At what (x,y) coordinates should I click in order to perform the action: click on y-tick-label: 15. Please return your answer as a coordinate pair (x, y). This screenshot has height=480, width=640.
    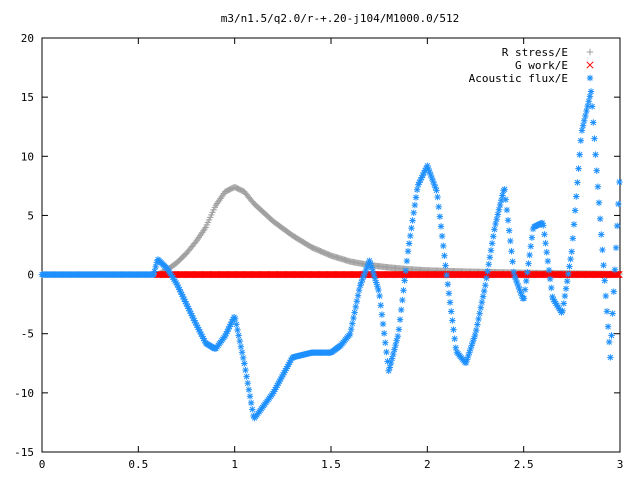
    Looking at the image, I should click on (27, 97).